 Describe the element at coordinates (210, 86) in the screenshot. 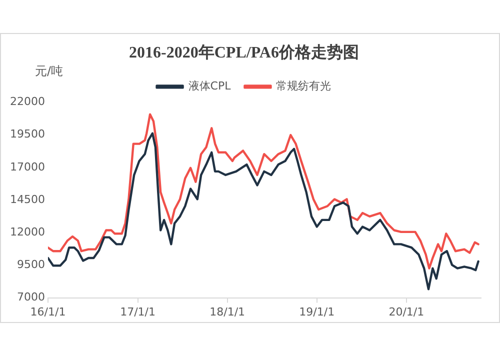

I see `legend-label: 液体CPL` at that location.